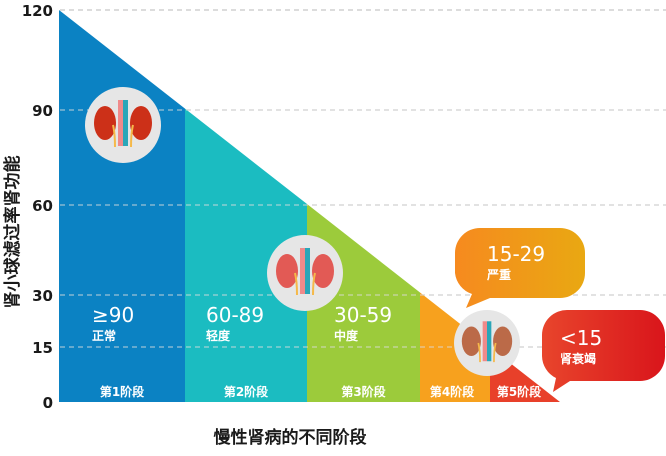  I want to click on stage-label: 第3阶段, so click(363, 391).